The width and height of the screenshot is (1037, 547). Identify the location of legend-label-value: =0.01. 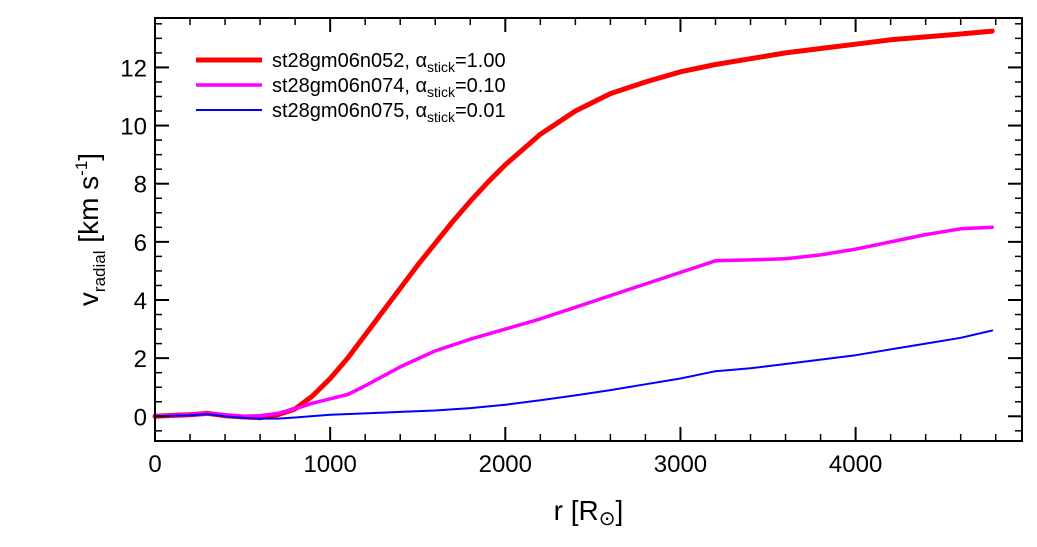
(480, 111).